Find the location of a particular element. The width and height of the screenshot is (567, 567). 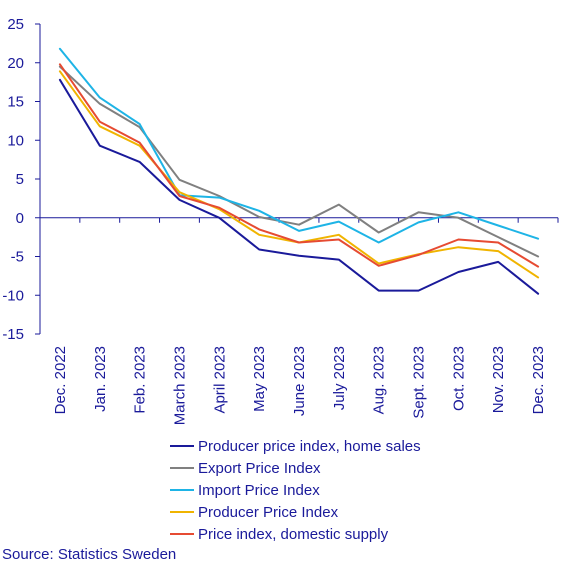

legend-label: Price index, domestic supply is located at coordinates (293, 534).